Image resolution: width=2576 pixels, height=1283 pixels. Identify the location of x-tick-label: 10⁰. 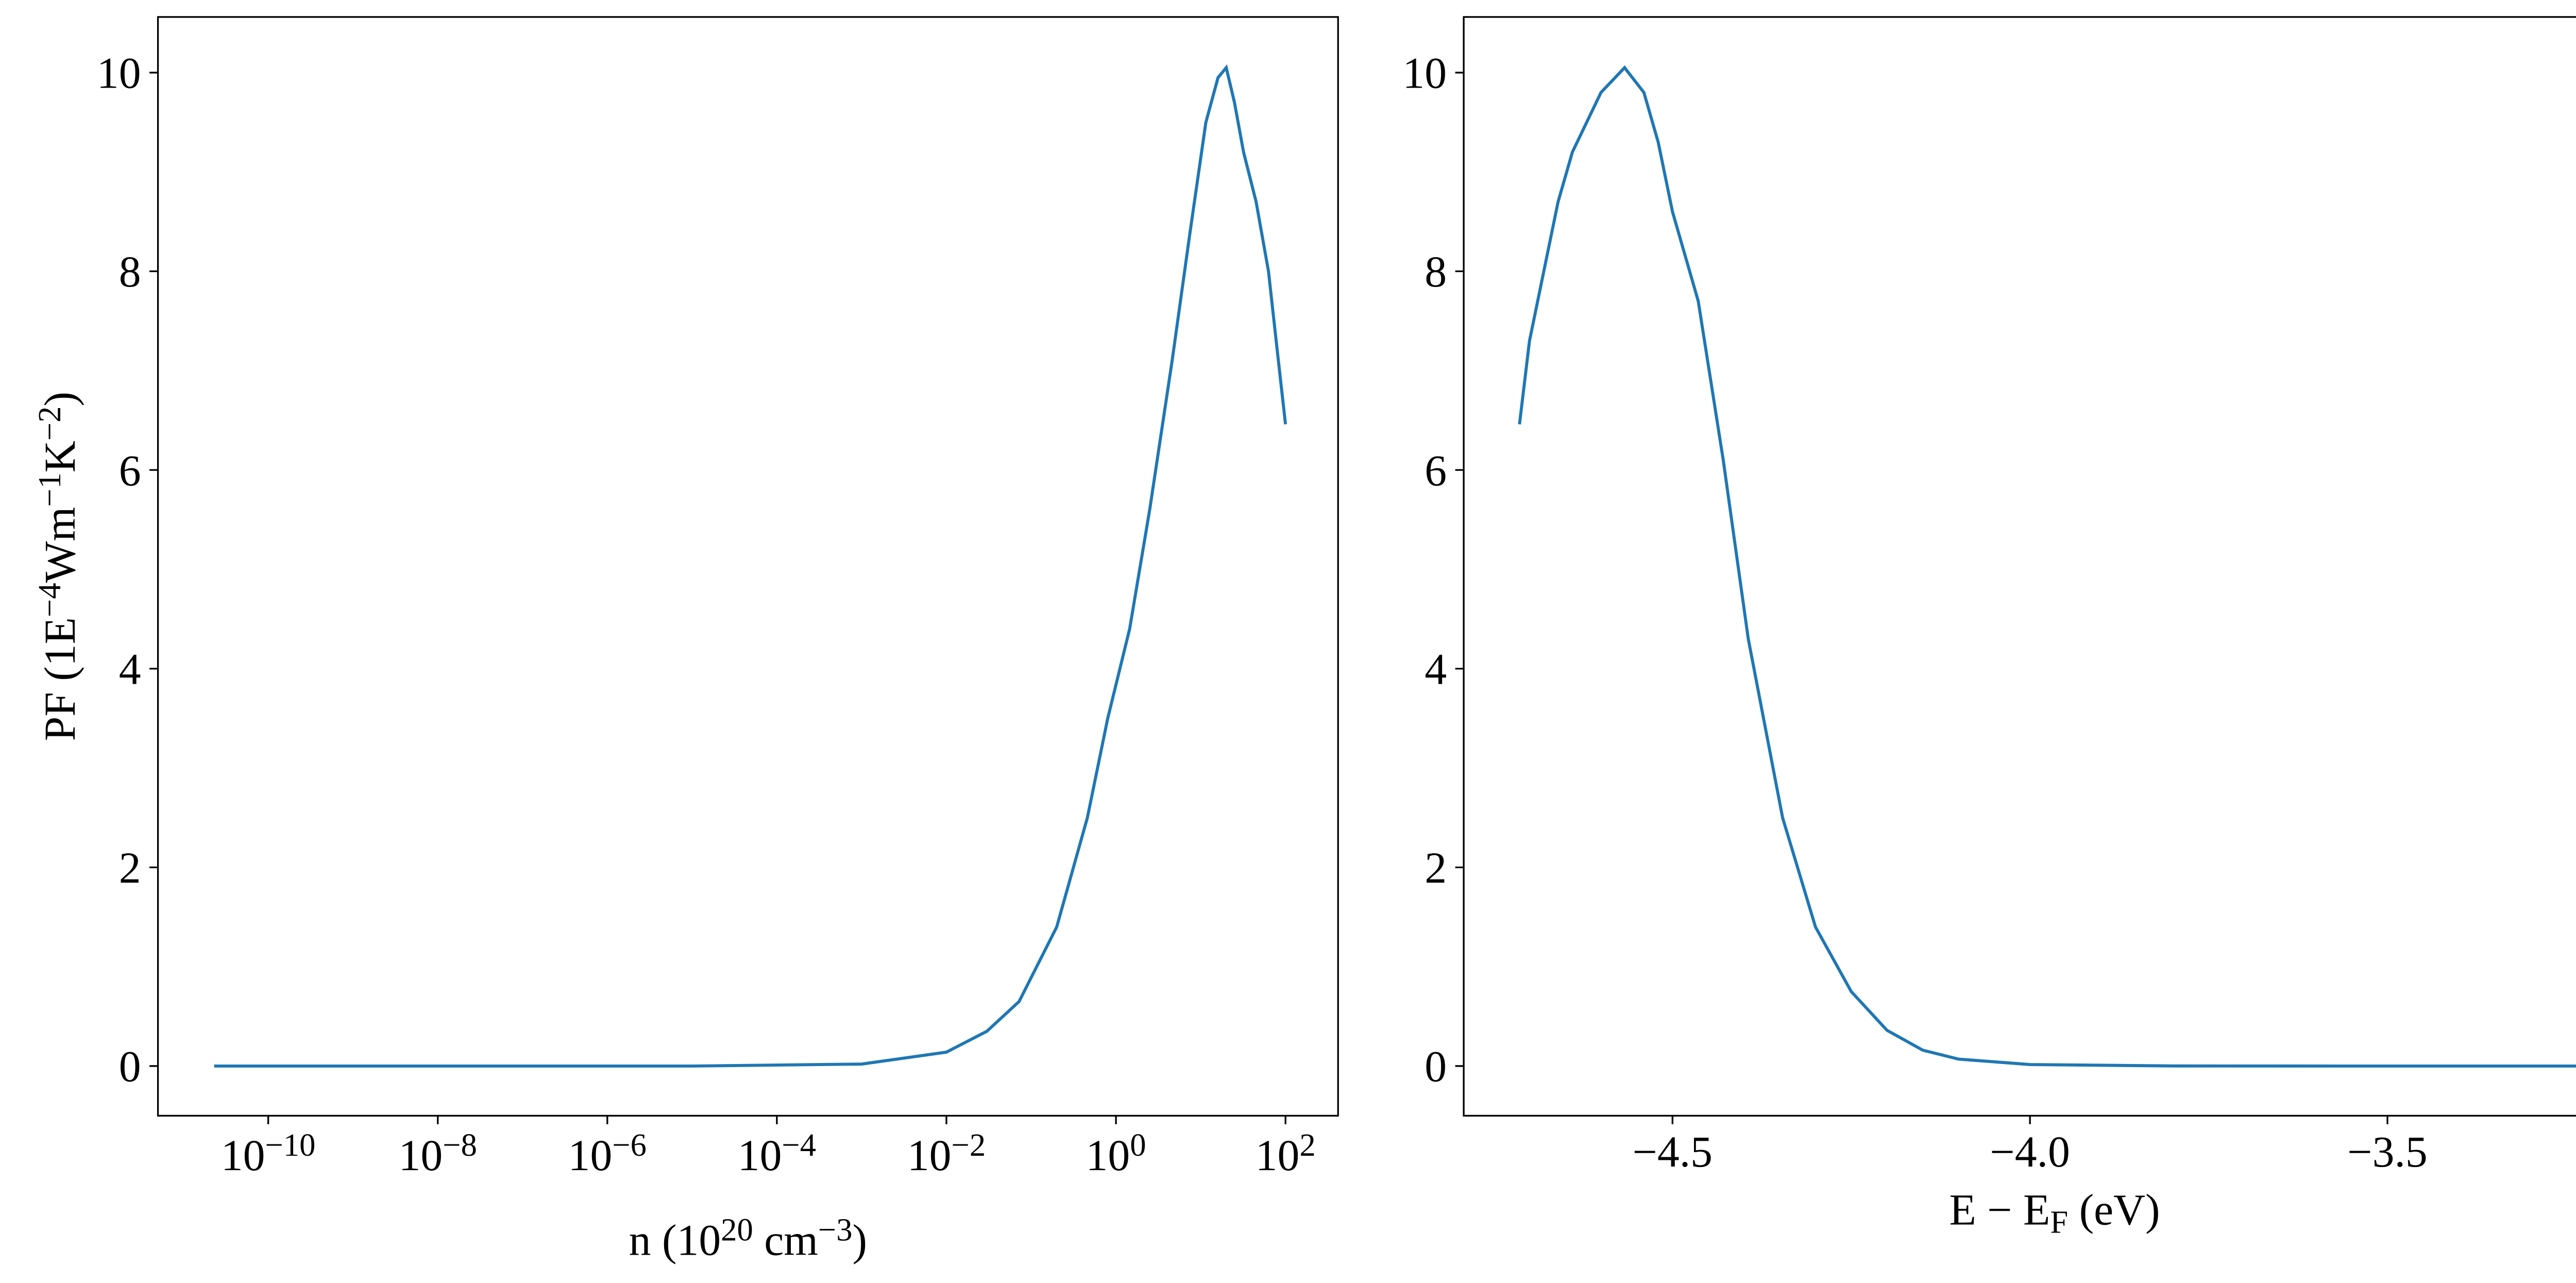
(1116, 1152).